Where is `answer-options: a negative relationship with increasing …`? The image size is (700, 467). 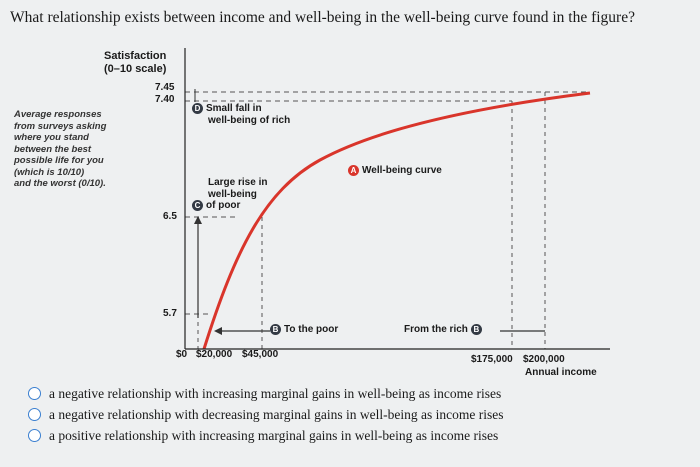
answer-options: a negative relationship with increasing … is located at coordinates (266, 414).